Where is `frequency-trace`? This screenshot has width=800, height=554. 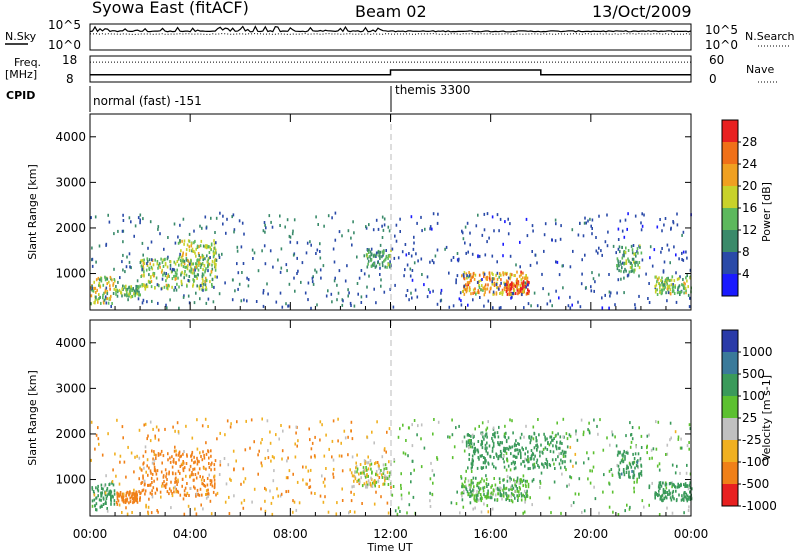
frequency-trace is located at coordinates (390, 72).